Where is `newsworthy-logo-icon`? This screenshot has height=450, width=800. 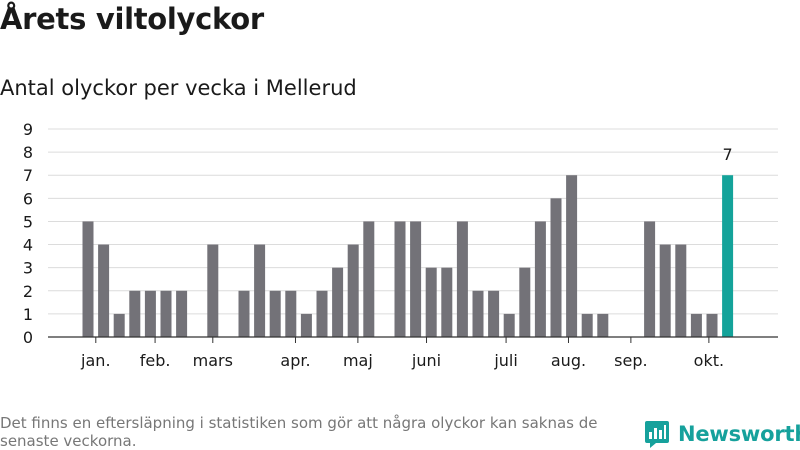
newsworthy-logo-icon is located at coordinates (657, 434).